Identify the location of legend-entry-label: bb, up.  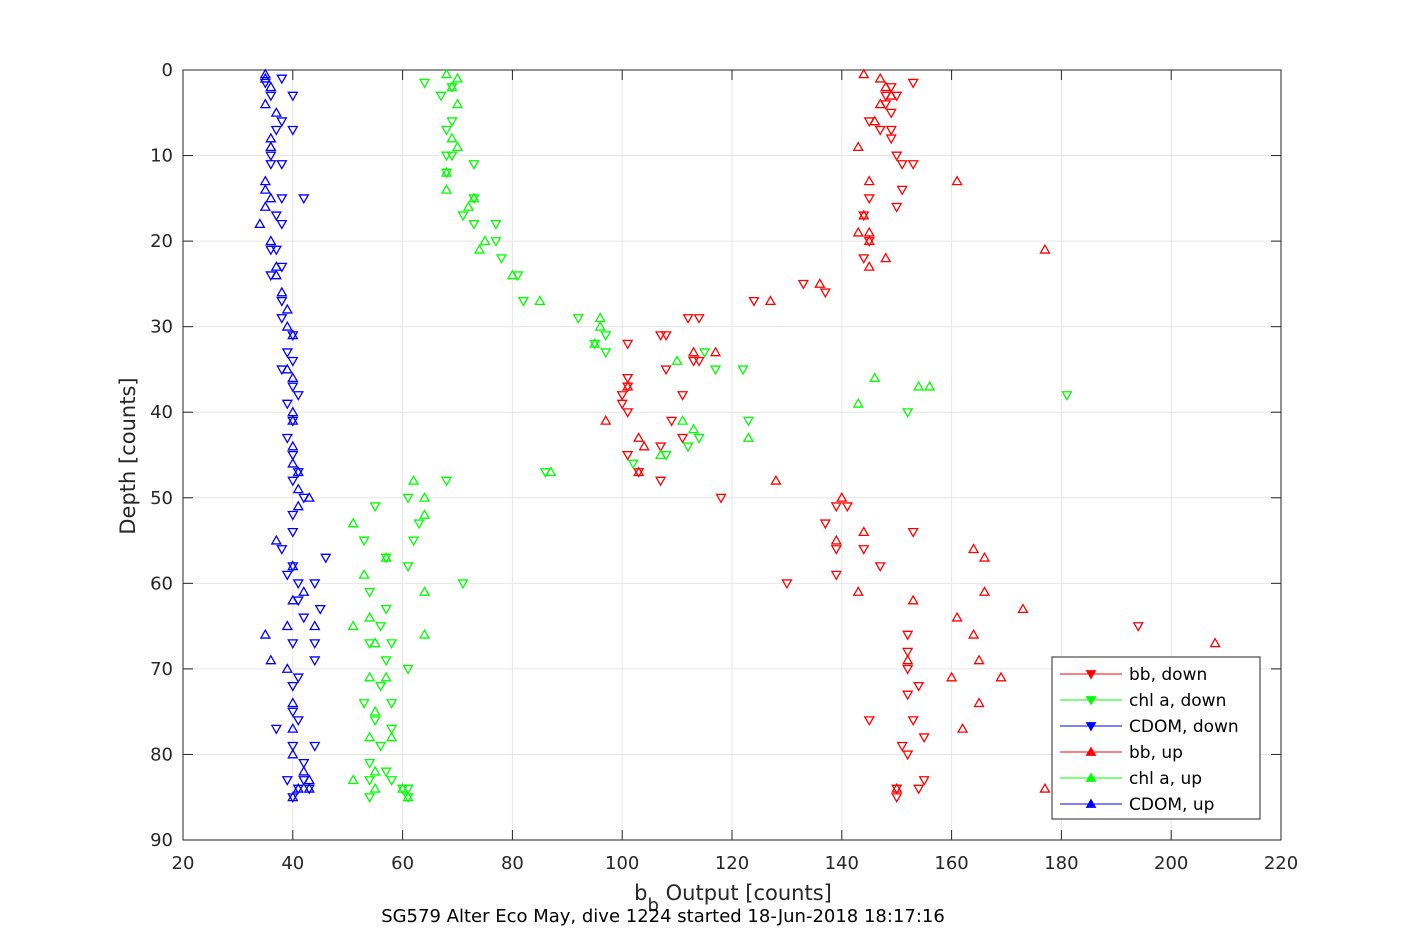
(1156, 753).